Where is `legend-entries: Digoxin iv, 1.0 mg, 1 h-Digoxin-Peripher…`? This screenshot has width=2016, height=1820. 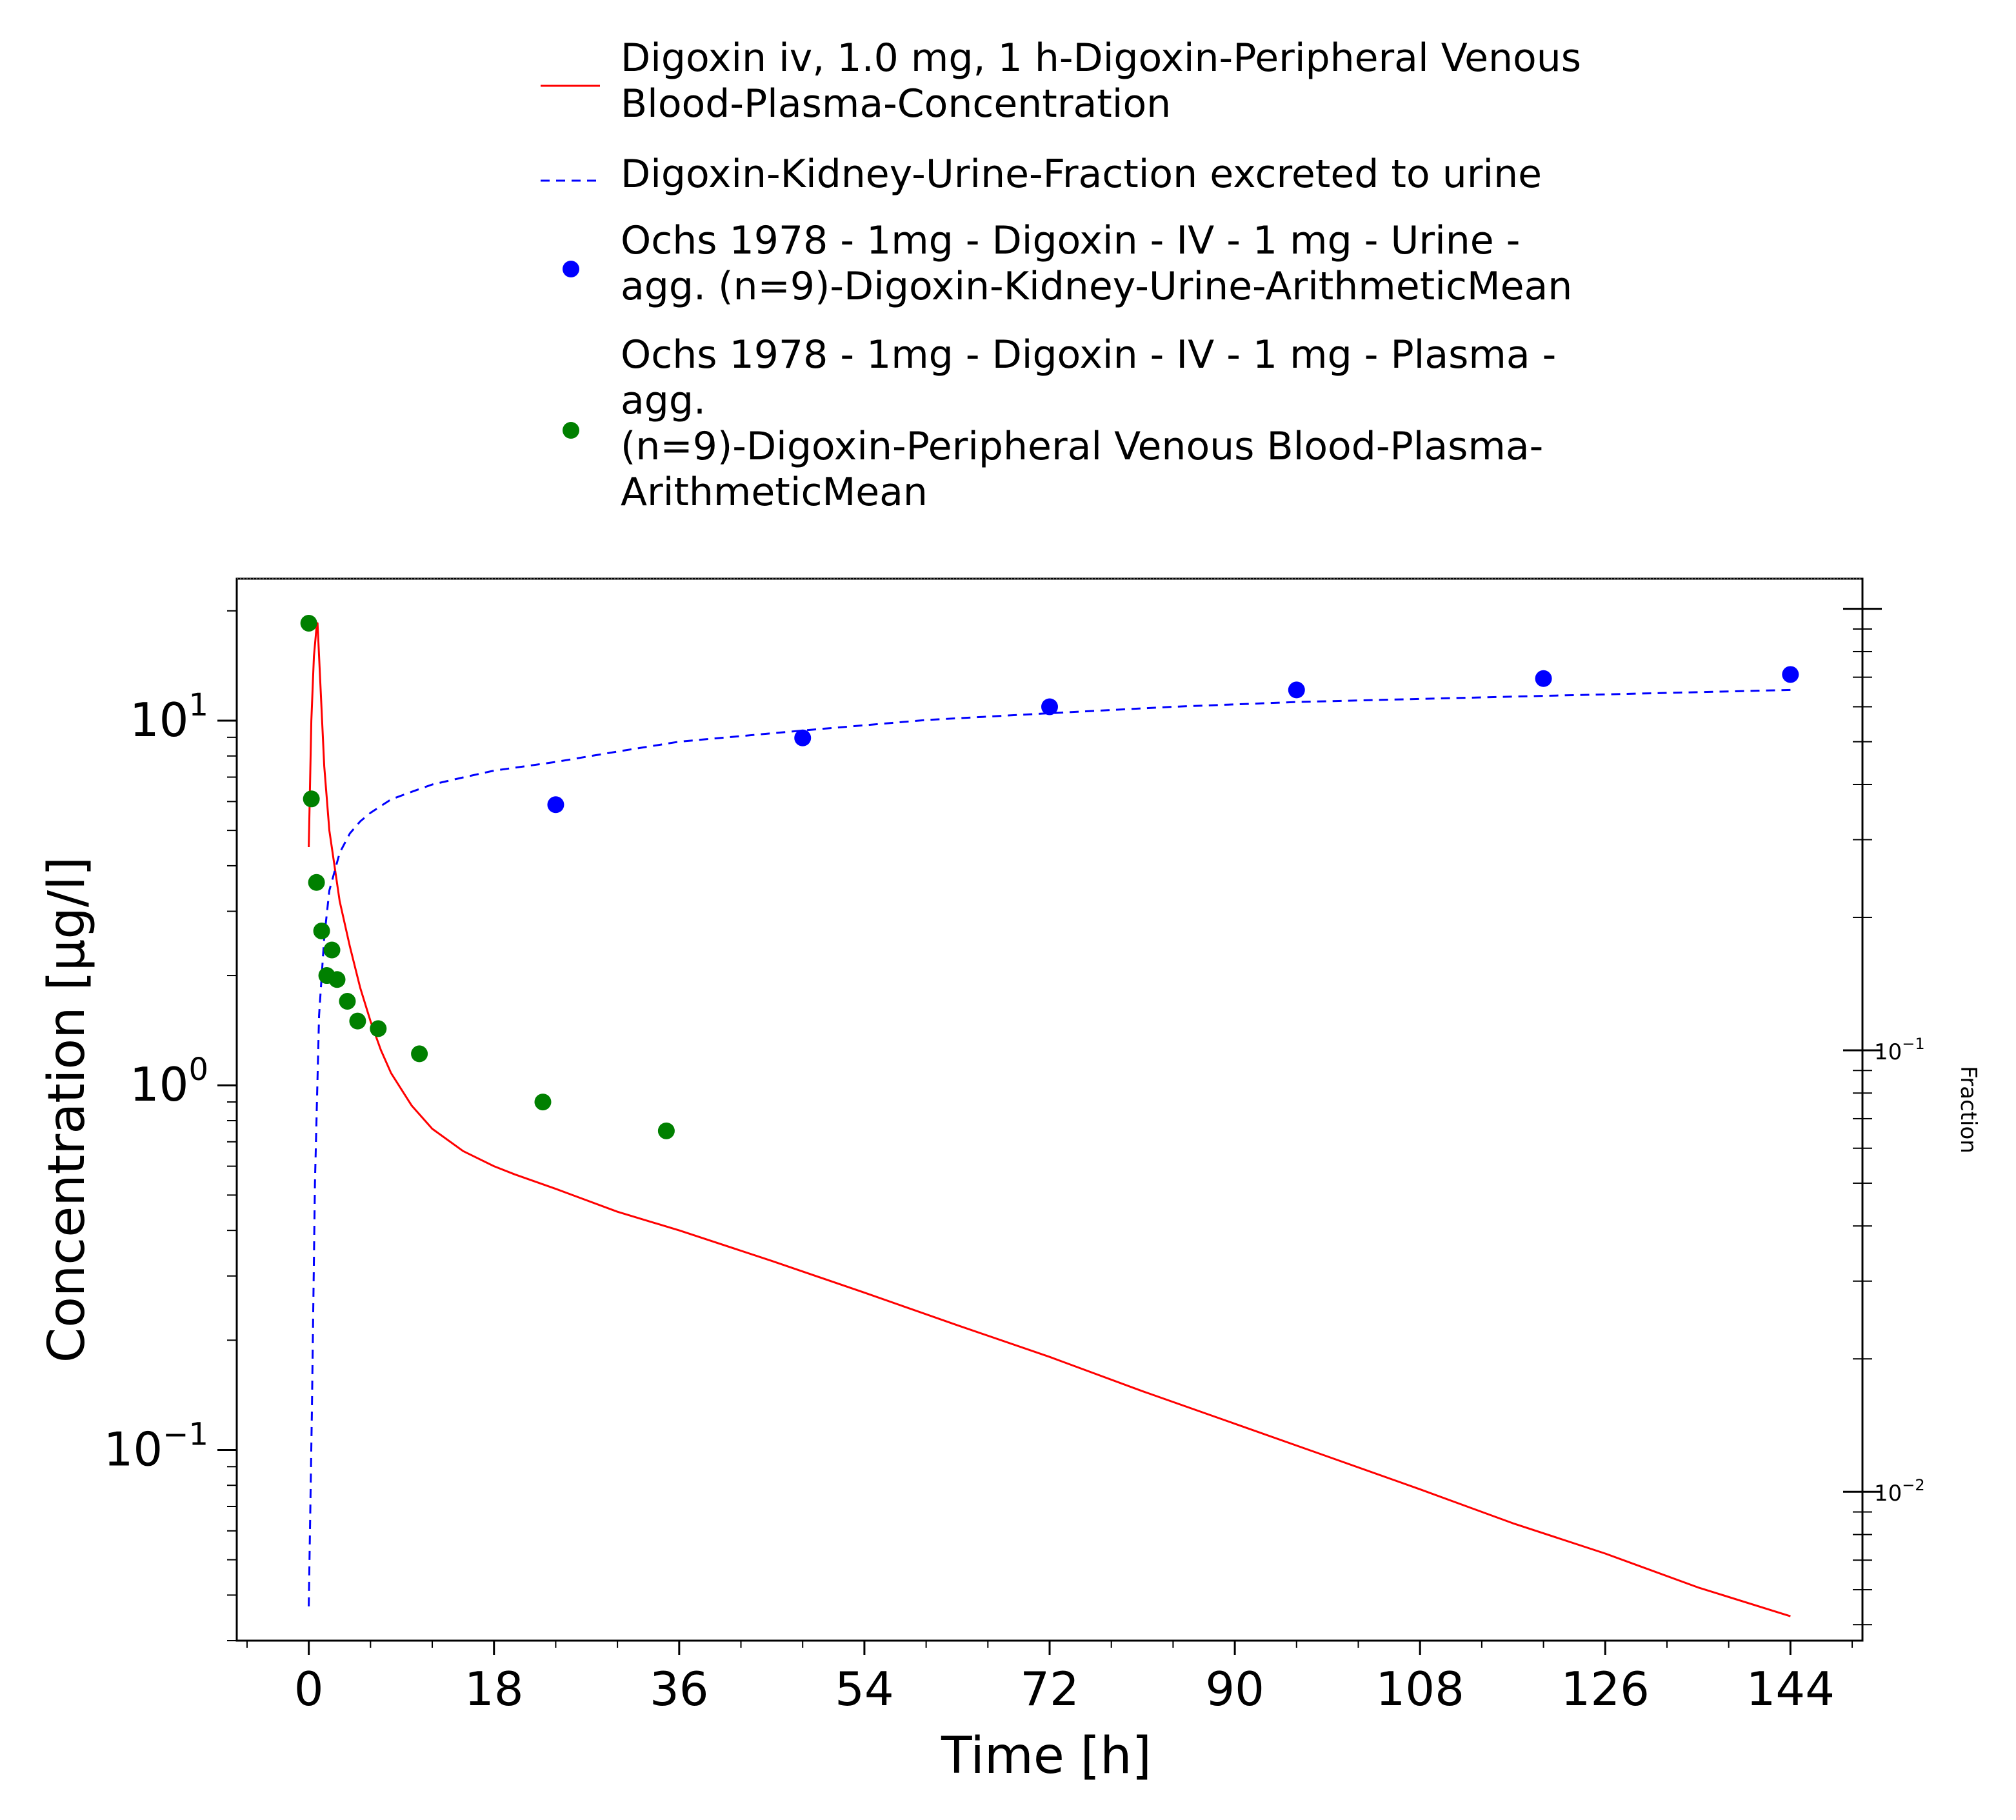 legend-entries: Digoxin iv, 1.0 mg, 1 h-Digoxin-Peripher… is located at coordinates (1101, 275).